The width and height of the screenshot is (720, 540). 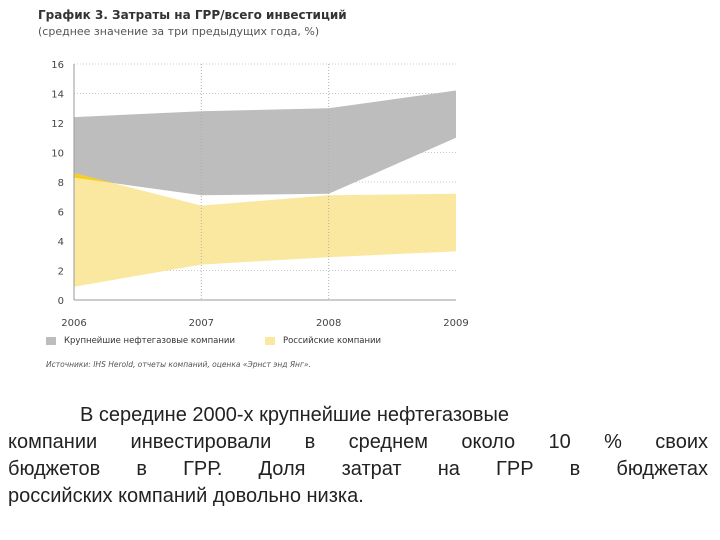 I want to click on legend-label-russian: Российские компании, so click(x=332, y=341).